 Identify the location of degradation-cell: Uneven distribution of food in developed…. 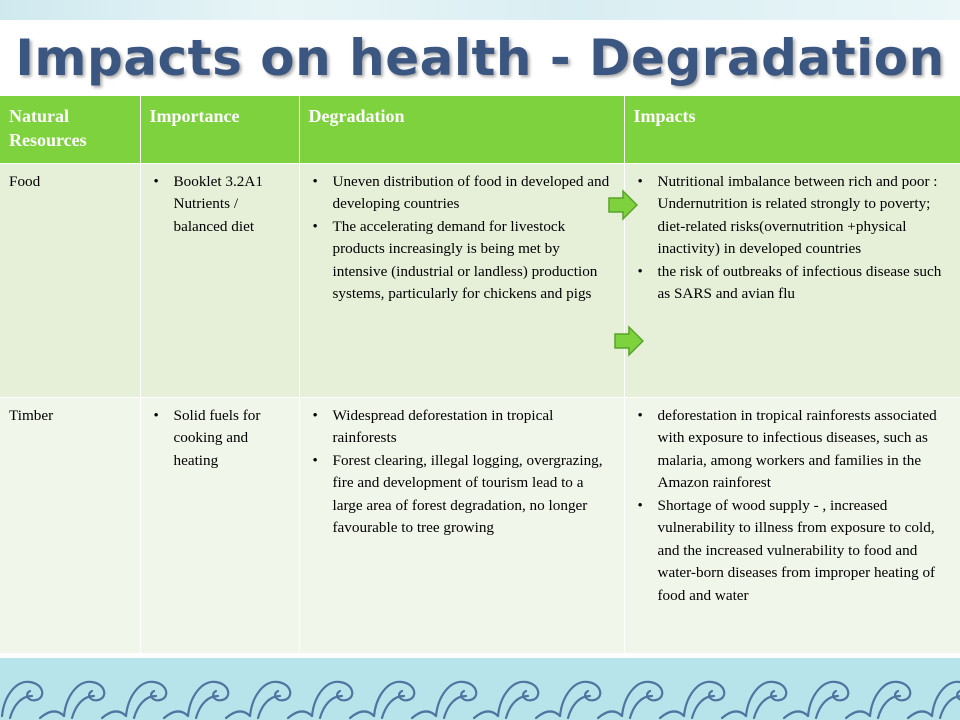
(462, 280).